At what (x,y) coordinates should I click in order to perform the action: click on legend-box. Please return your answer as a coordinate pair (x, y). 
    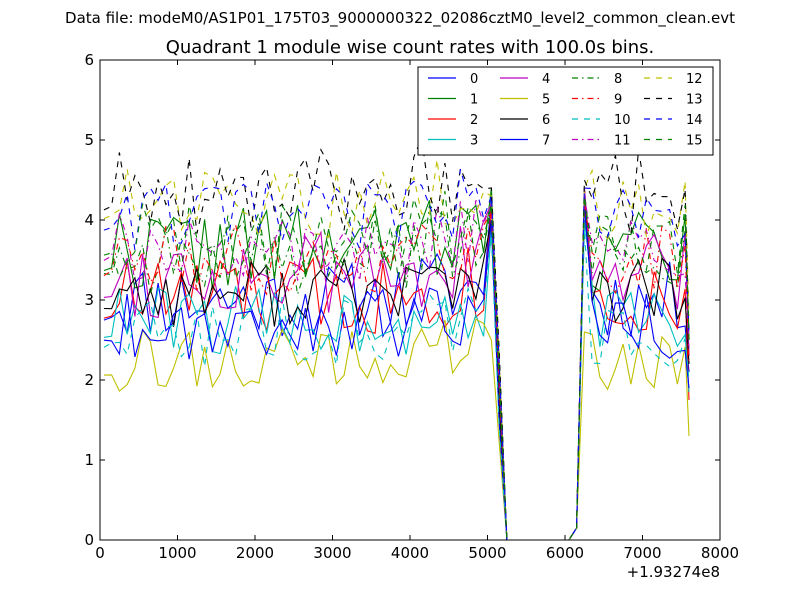
    Looking at the image, I should click on (565, 111).